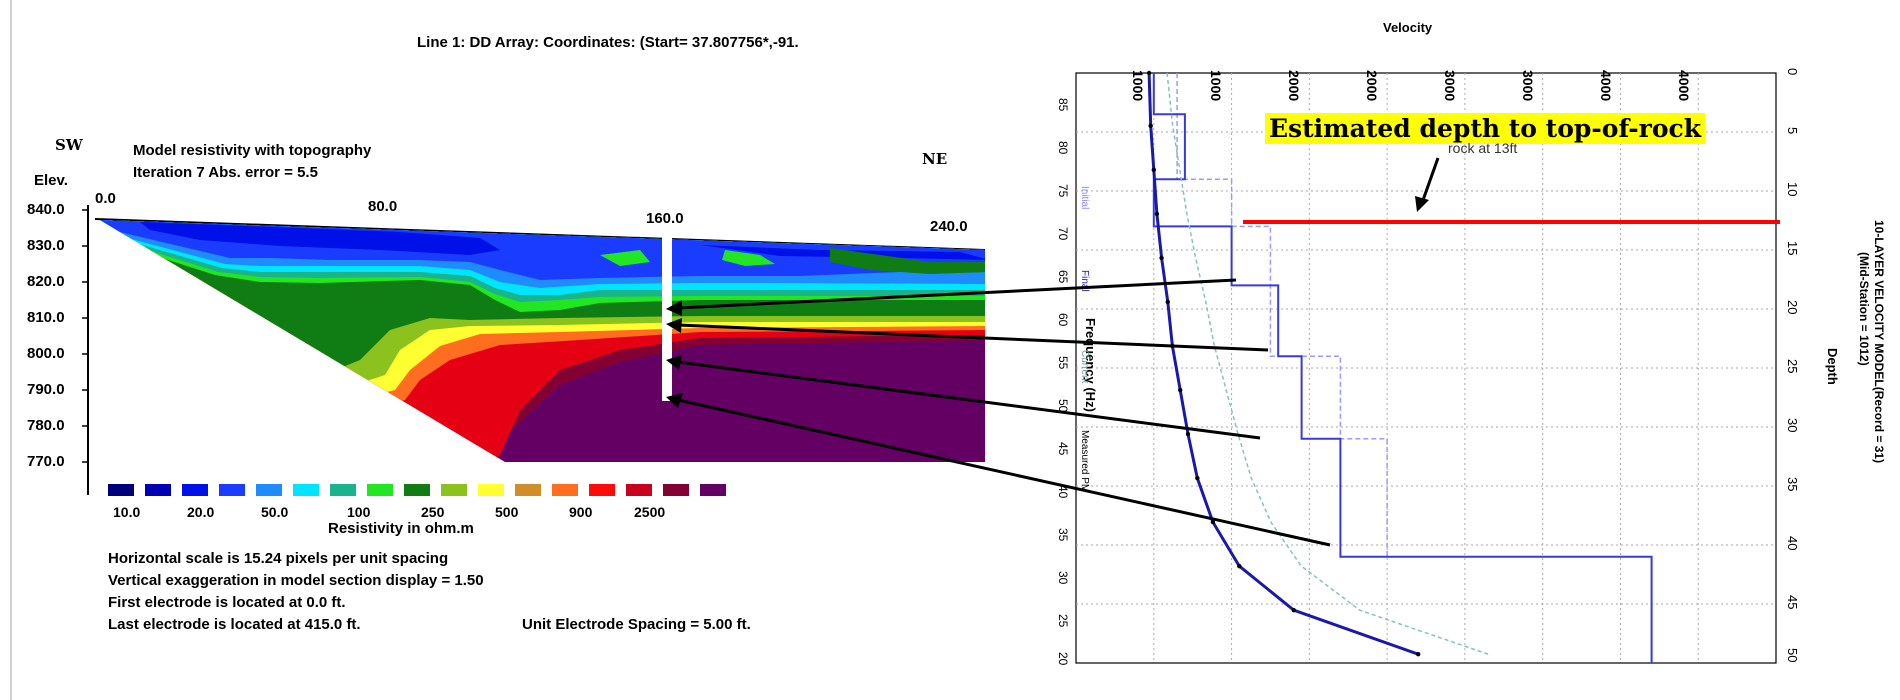 This screenshot has width=1900, height=700. I want to click on legend-final: Final, so click(1084, 281).